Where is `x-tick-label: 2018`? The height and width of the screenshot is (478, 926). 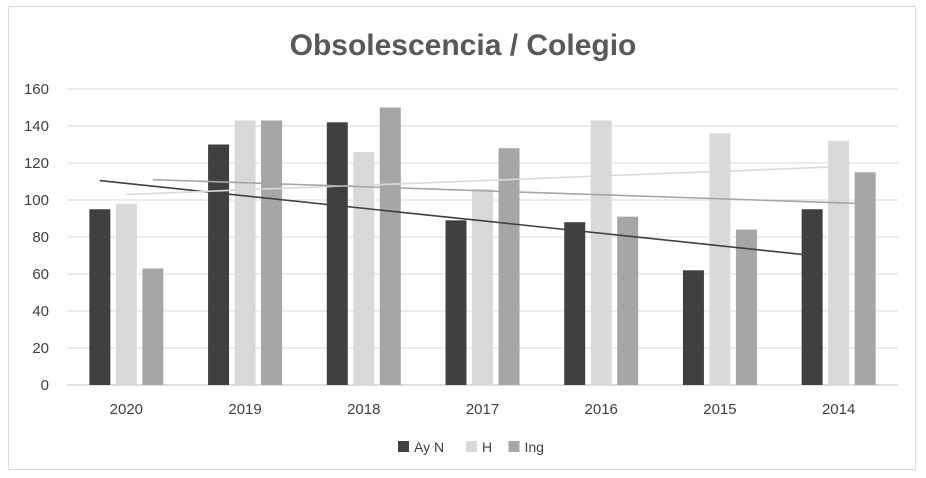
x-tick-label: 2018 is located at coordinates (363, 409).